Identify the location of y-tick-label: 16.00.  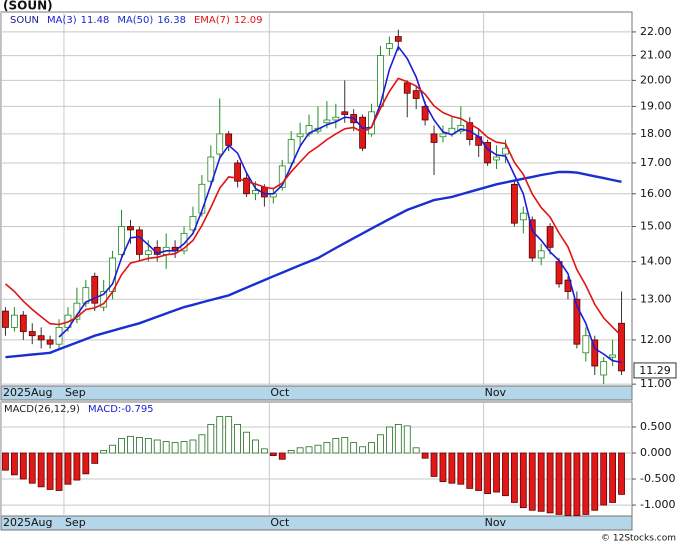
(656, 193).